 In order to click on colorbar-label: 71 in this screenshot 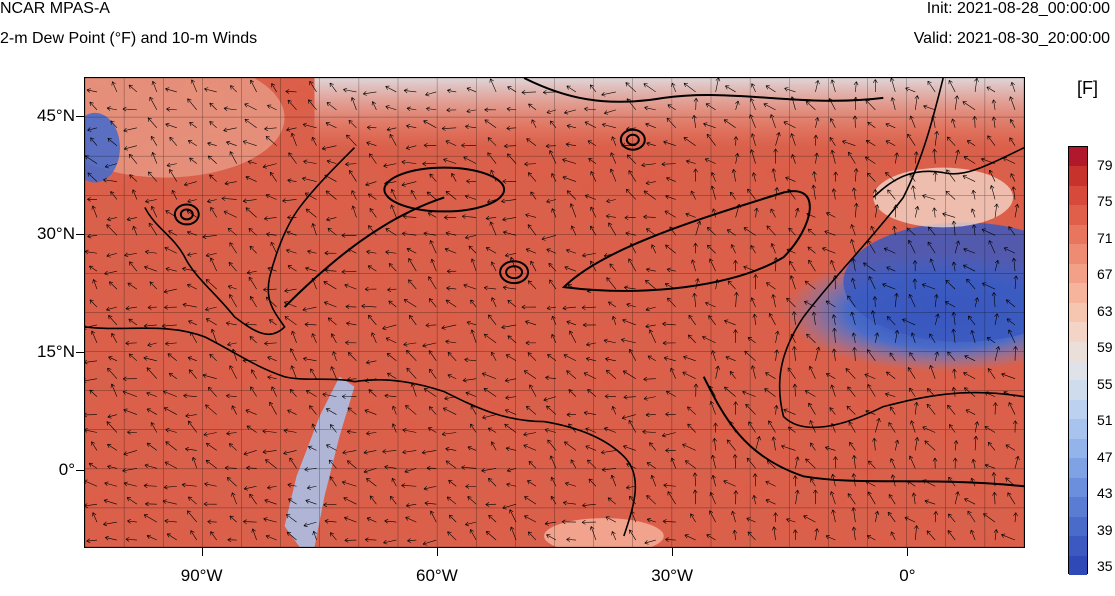, I will do `click(1105, 237)`.